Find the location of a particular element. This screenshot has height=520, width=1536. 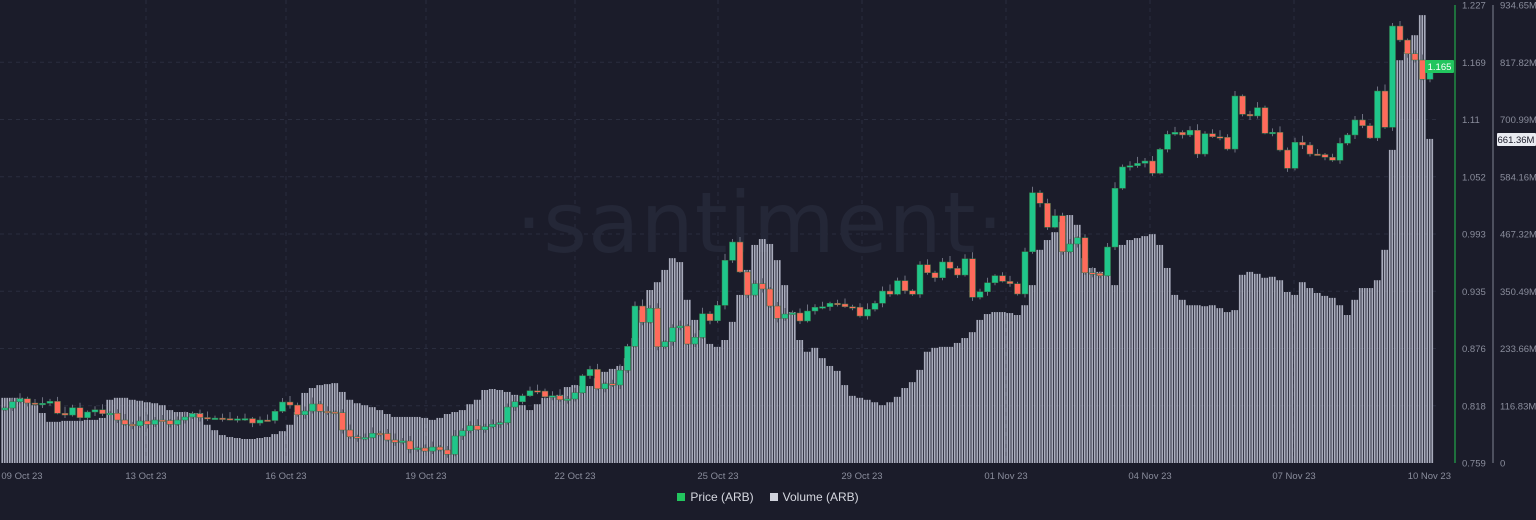

legend-item-volume: Volume (ARB) is located at coordinates (814, 497).